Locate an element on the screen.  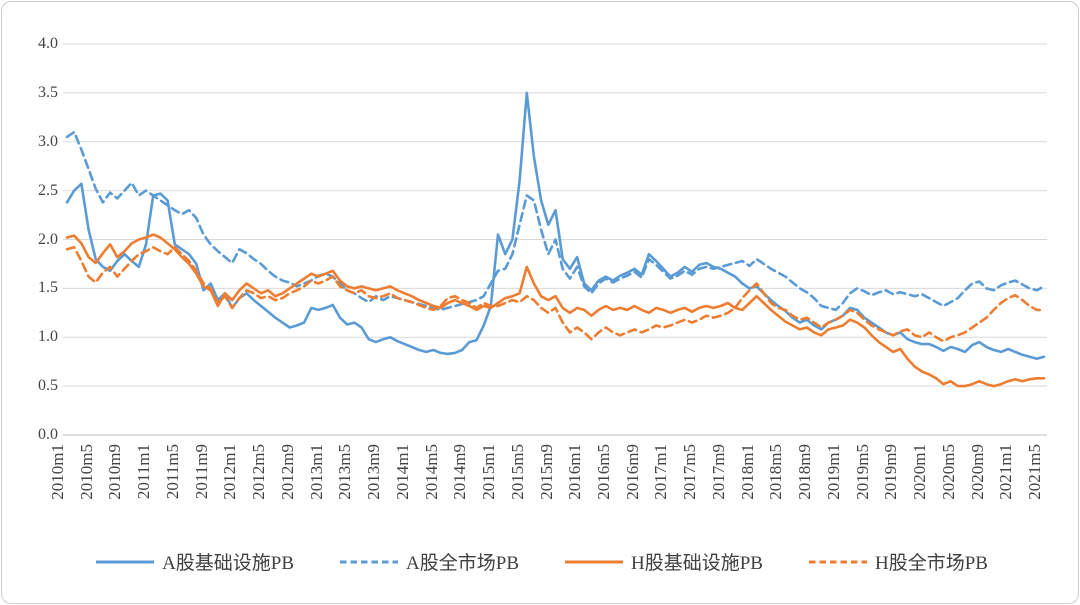
legend-item-2: H股基础设施PB is located at coordinates (664, 561).